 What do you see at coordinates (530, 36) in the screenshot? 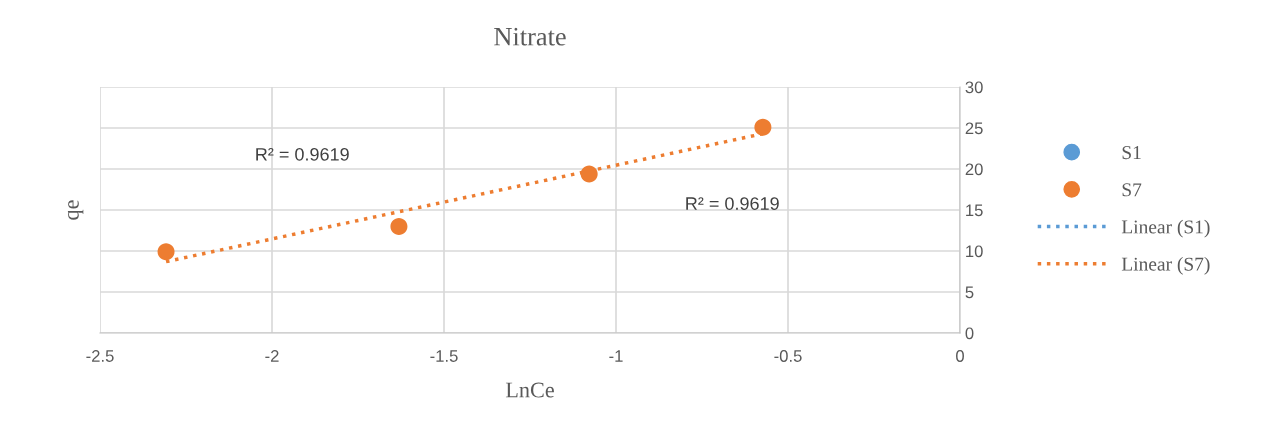
I see `chart-title: Nitrate` at bounding box center [530, 36].